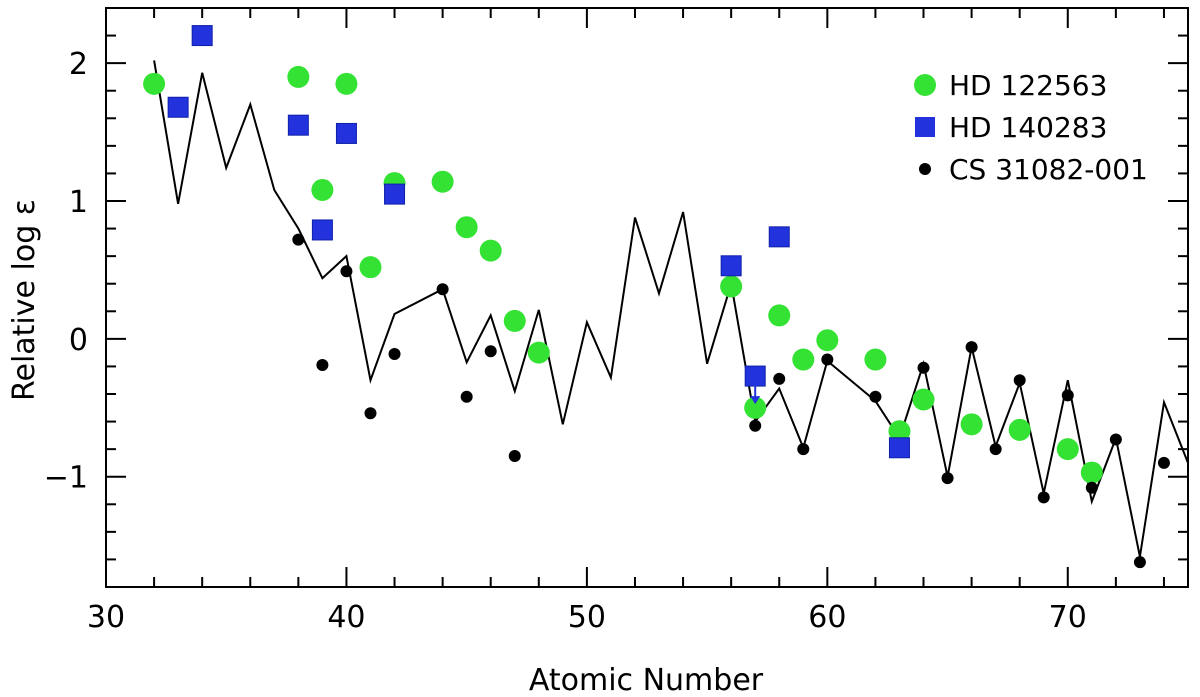  I want to click on x-axis-title: Atomic Number, so click(646, 680).